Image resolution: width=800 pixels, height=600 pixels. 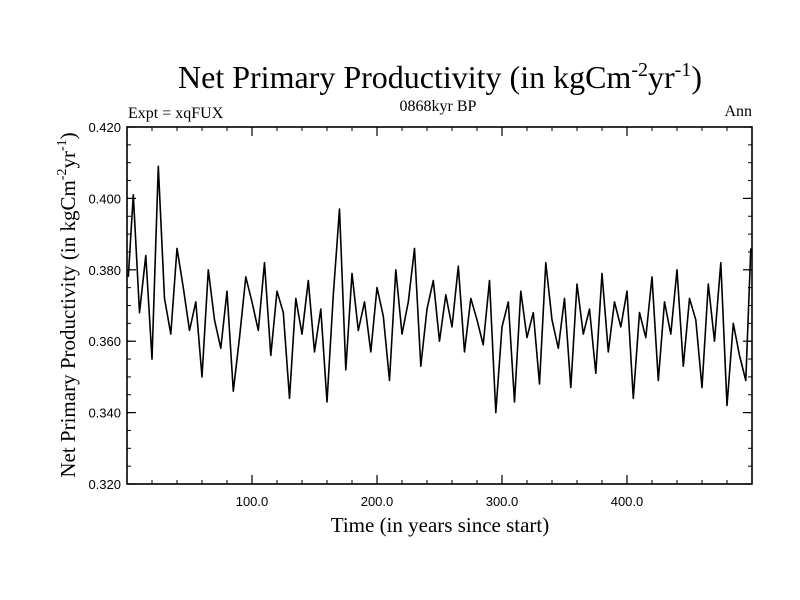 I want to click on ylabel-sup-m1: -1, so click(x=62, y=145).